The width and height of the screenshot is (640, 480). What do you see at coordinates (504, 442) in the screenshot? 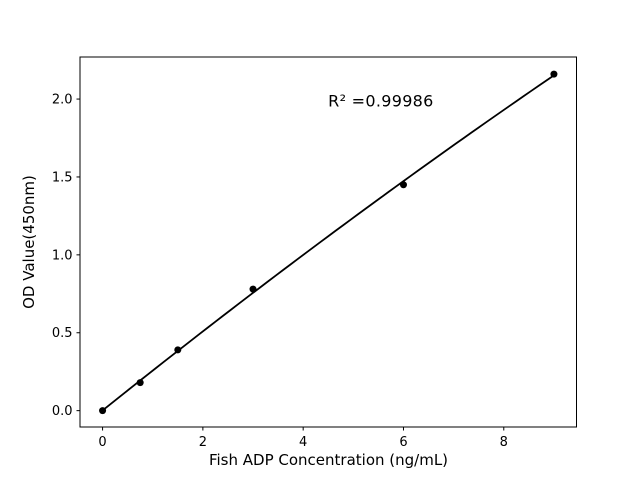
I see `x-axis-tick-label: 8` at bounding box center [504, 442].